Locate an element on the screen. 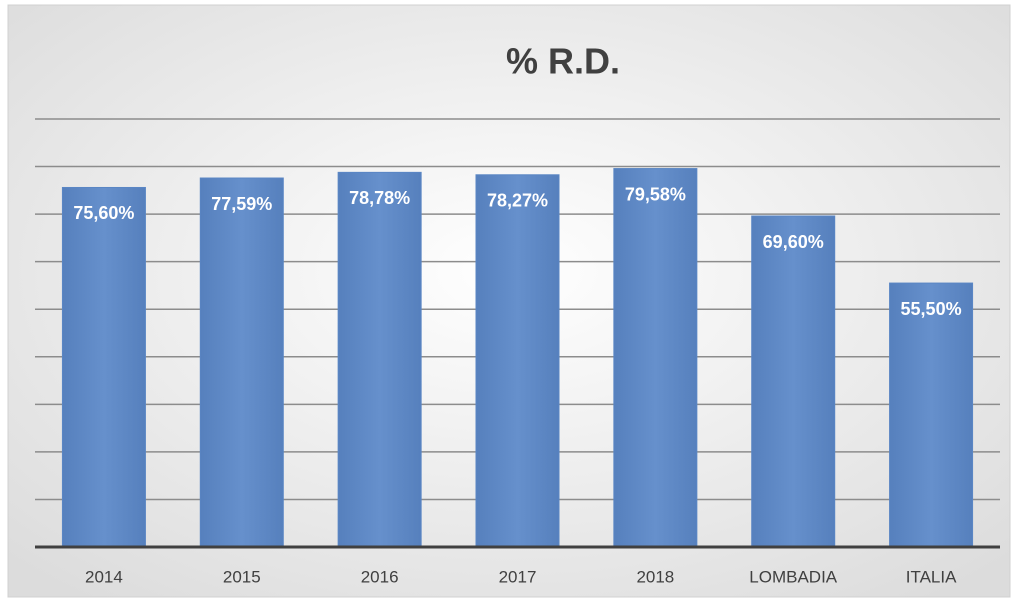 The width and height of the screenshot is (1018, 607). x-tick-label: ITALIA is located at coordinates (931, 576).